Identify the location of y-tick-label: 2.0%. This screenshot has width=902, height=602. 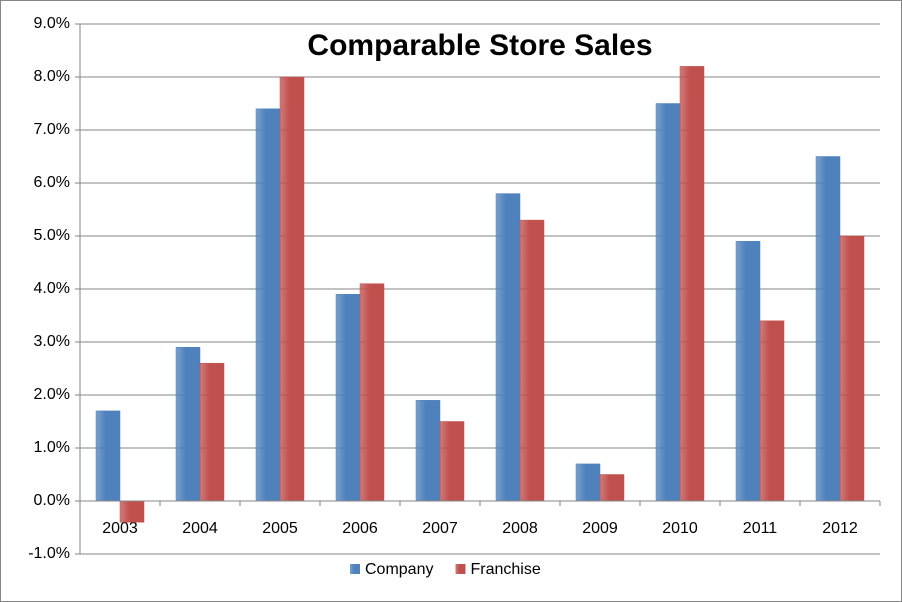
(52, 394).